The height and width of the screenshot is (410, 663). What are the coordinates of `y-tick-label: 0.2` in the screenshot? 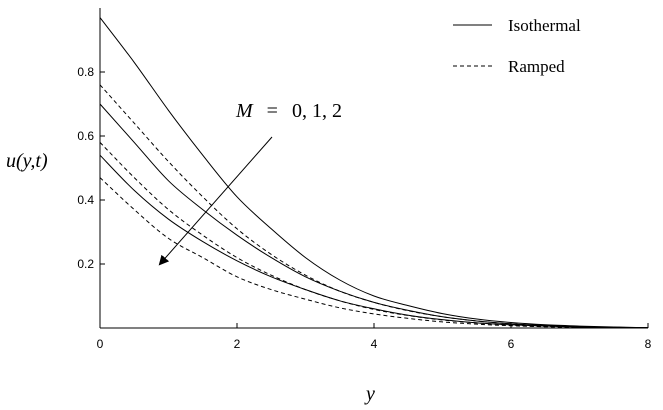 It's located at (85, 264).